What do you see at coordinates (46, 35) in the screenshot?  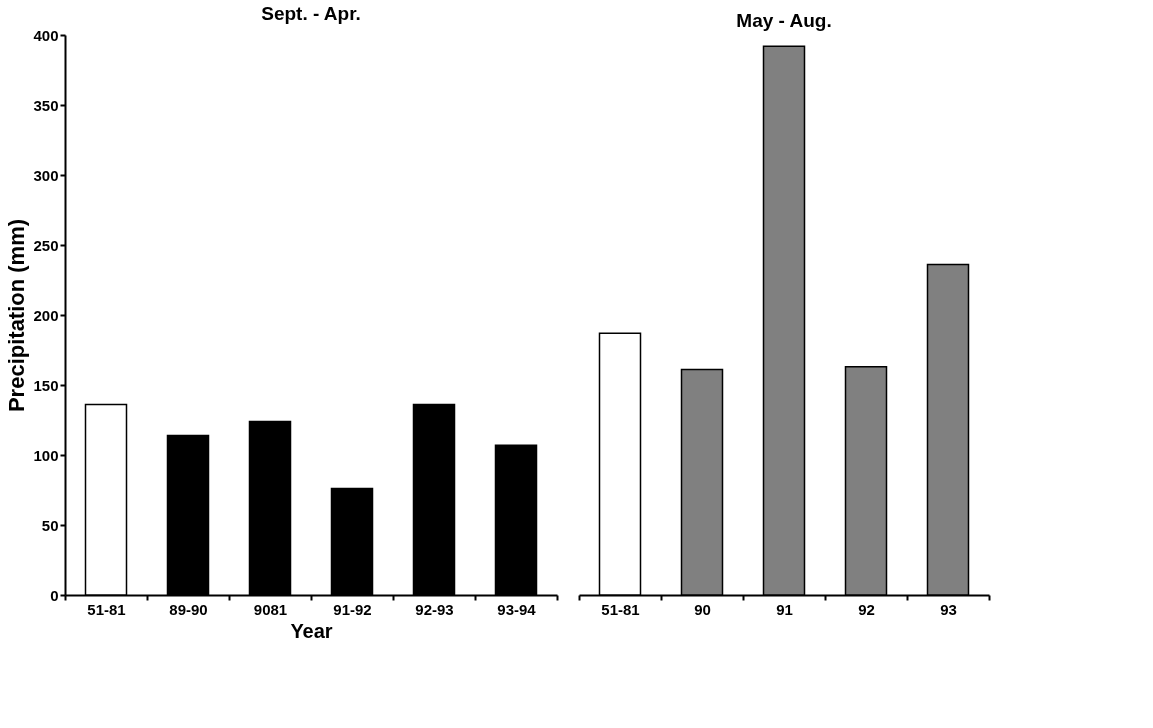 I see `y-tick-label: 400` at bounding box center [46, 35].